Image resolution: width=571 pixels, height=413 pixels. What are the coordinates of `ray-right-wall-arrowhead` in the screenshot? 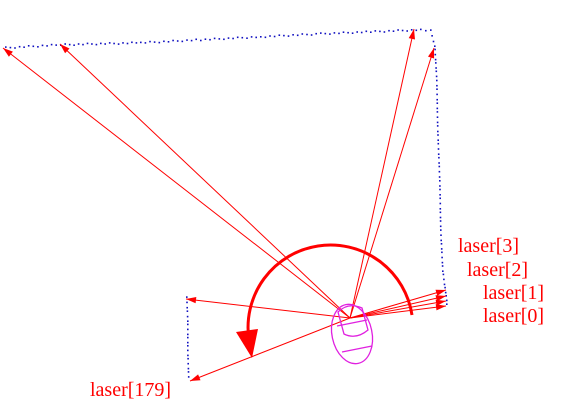 It's located at (431, 53).